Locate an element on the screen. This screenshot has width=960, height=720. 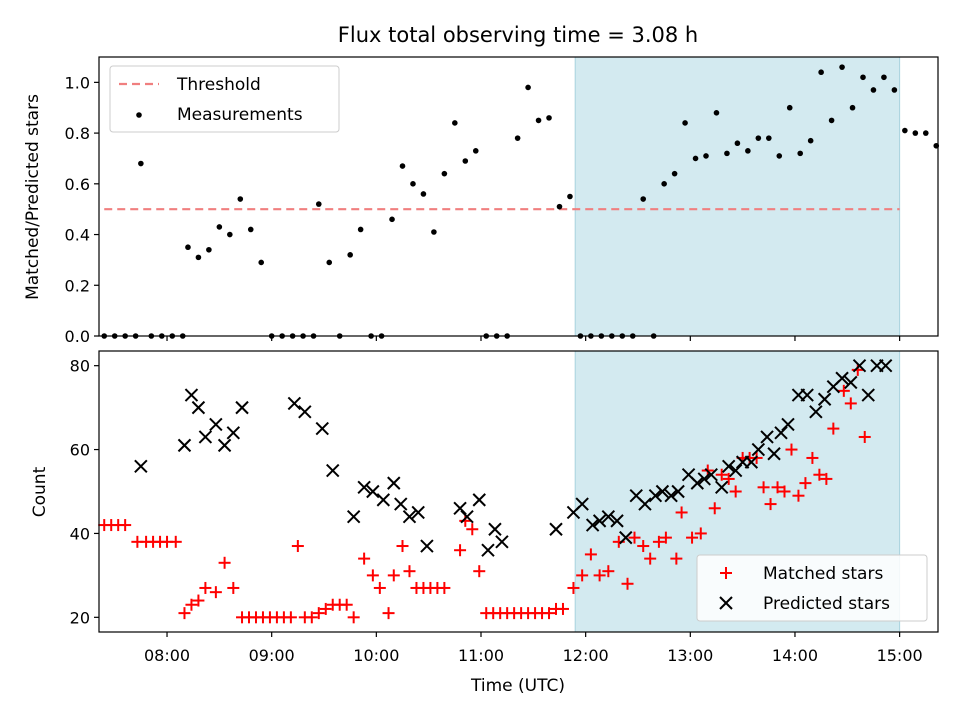
y-tick-label: 0.6 is located at coordinates (77, 184).